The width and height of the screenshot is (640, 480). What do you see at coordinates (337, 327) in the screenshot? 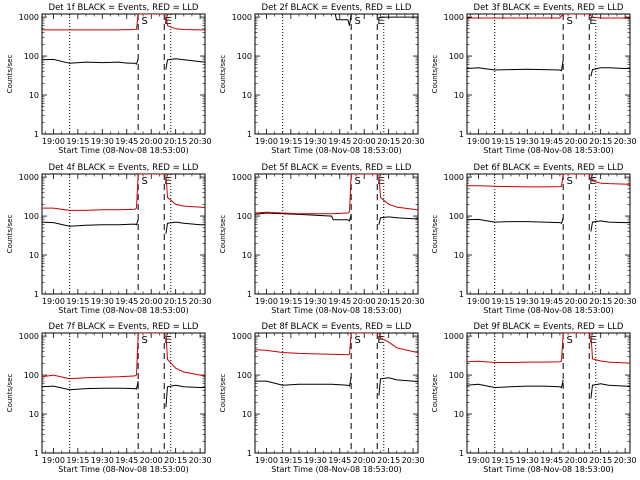
I see `chart-title: Det 8f BLACK = Events, RED = LLD` at bounding box center [337, 327].